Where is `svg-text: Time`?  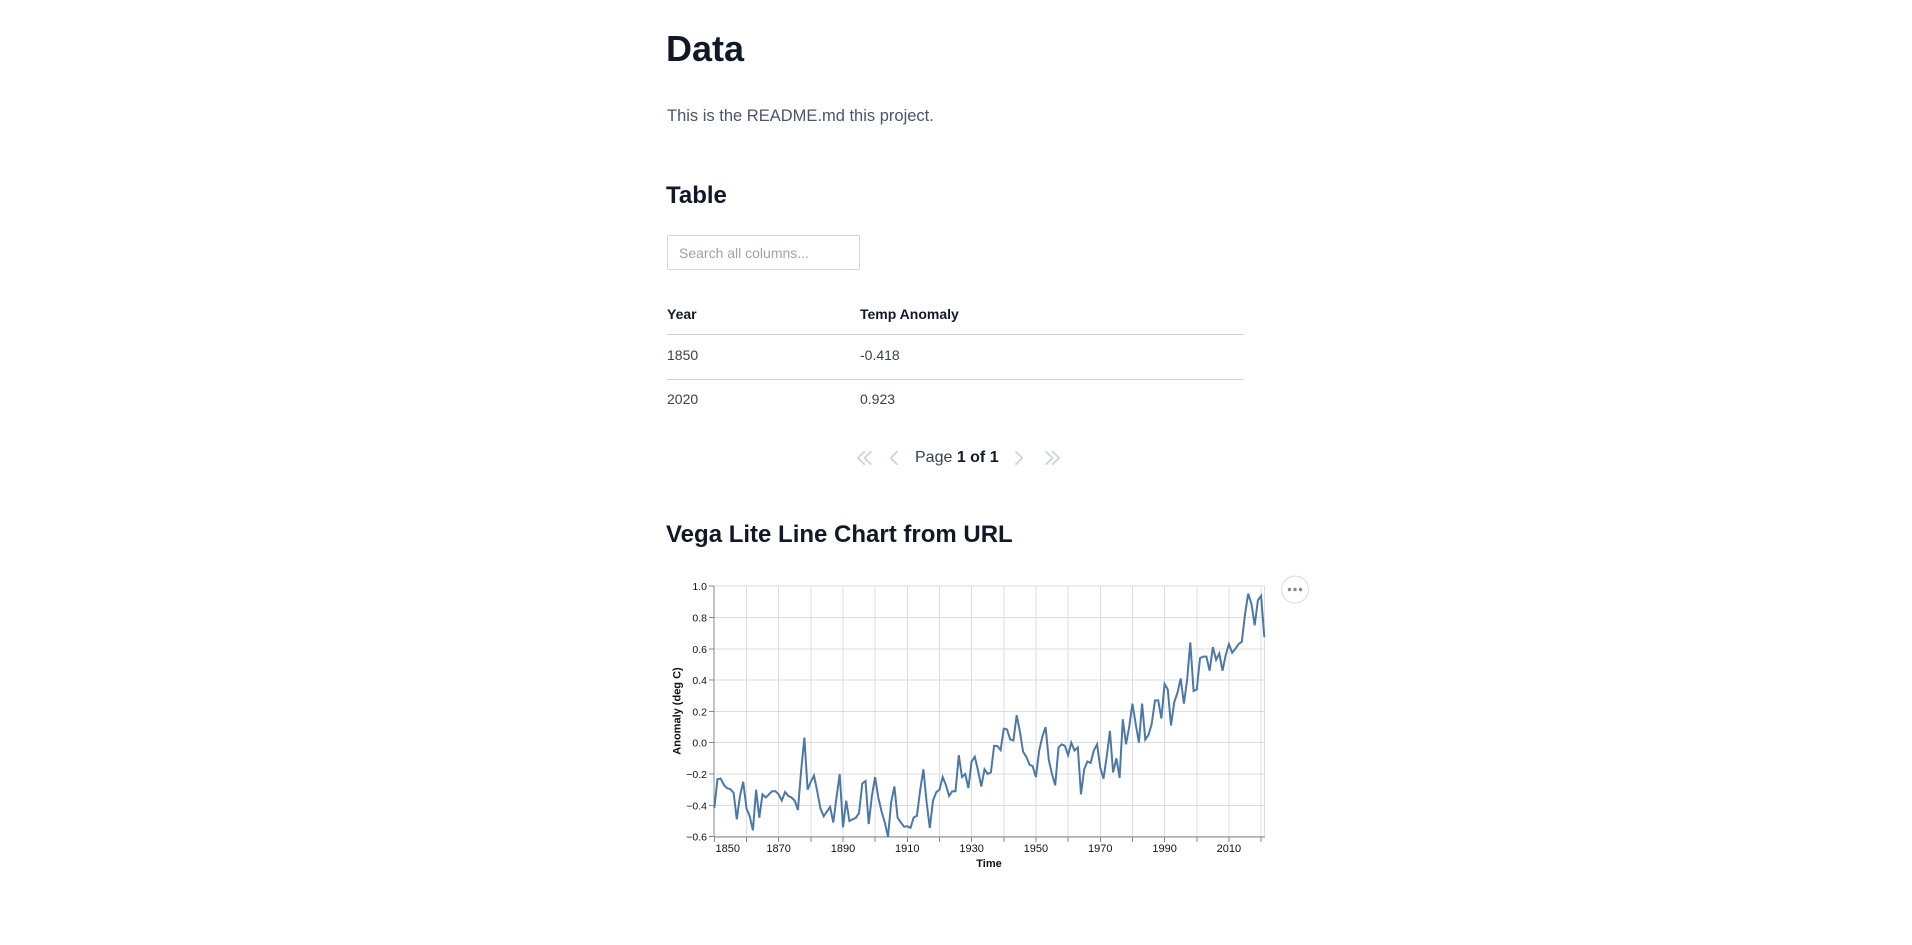
svg-text: Time is located at coordinates (988, 864).